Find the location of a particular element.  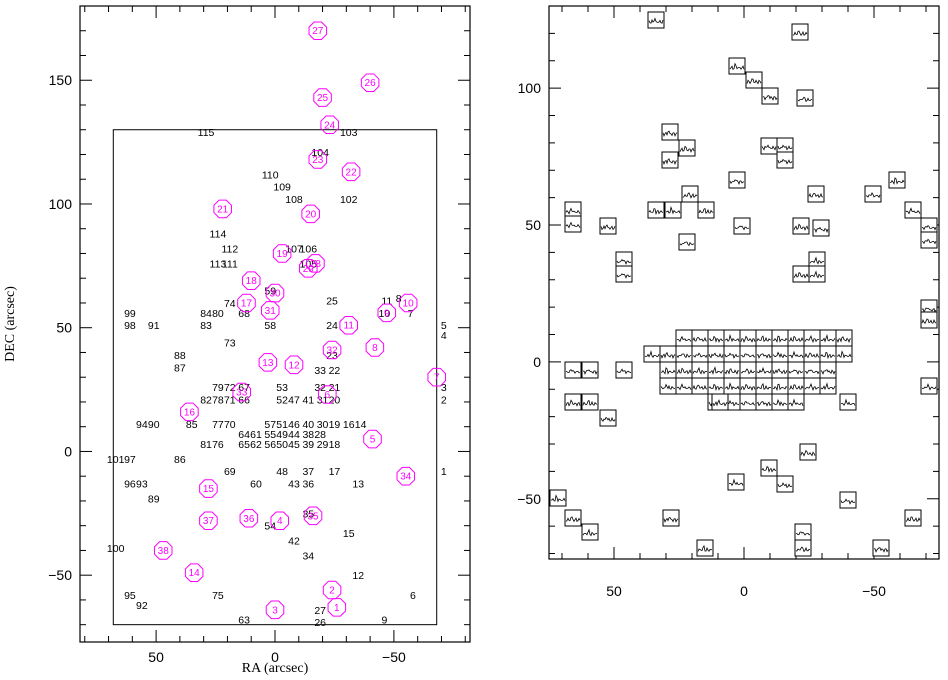

ifu-label: 24 is located at coordinates (330, 125).